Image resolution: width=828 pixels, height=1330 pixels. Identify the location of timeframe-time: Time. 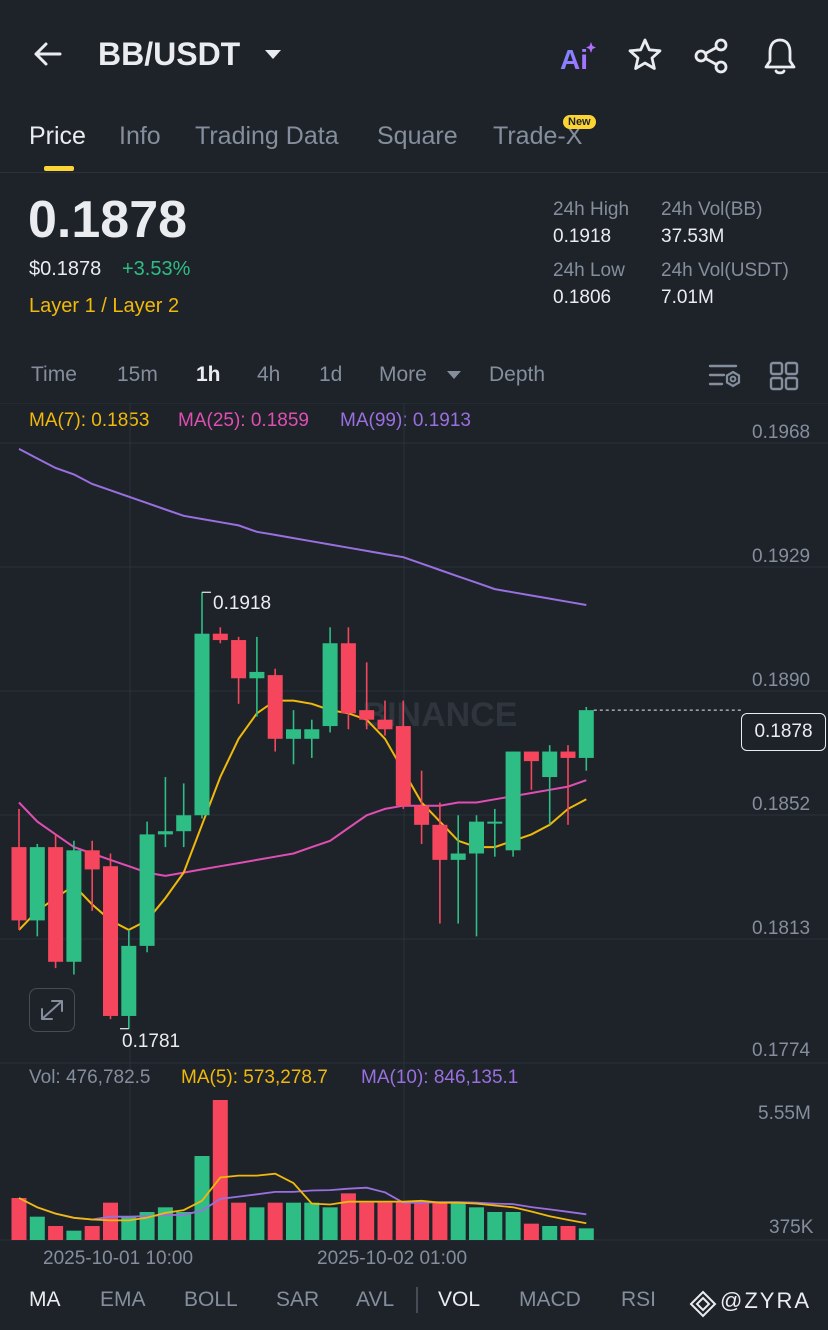
(54, 374).